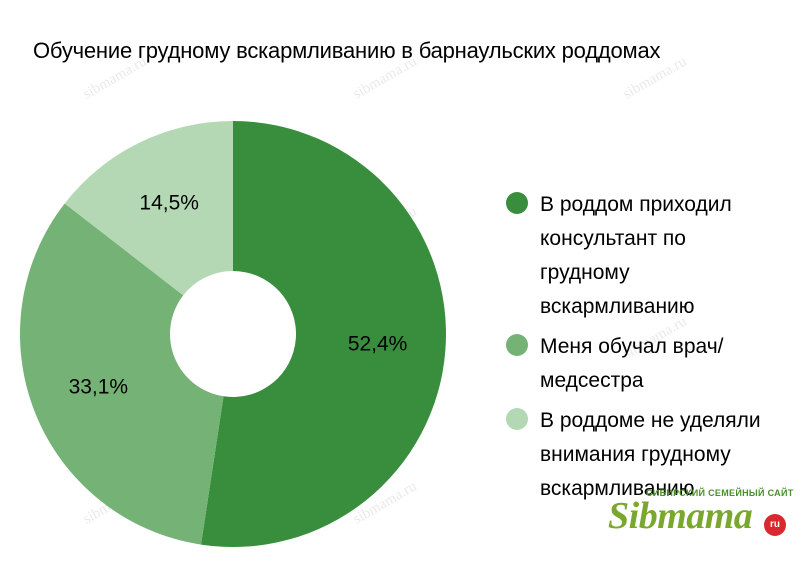 This screenshot has width=800, height=564. Describe the element at coordinates (169, 202) in the screenshot. I see `slice-label-3: 14,5%` at that location.